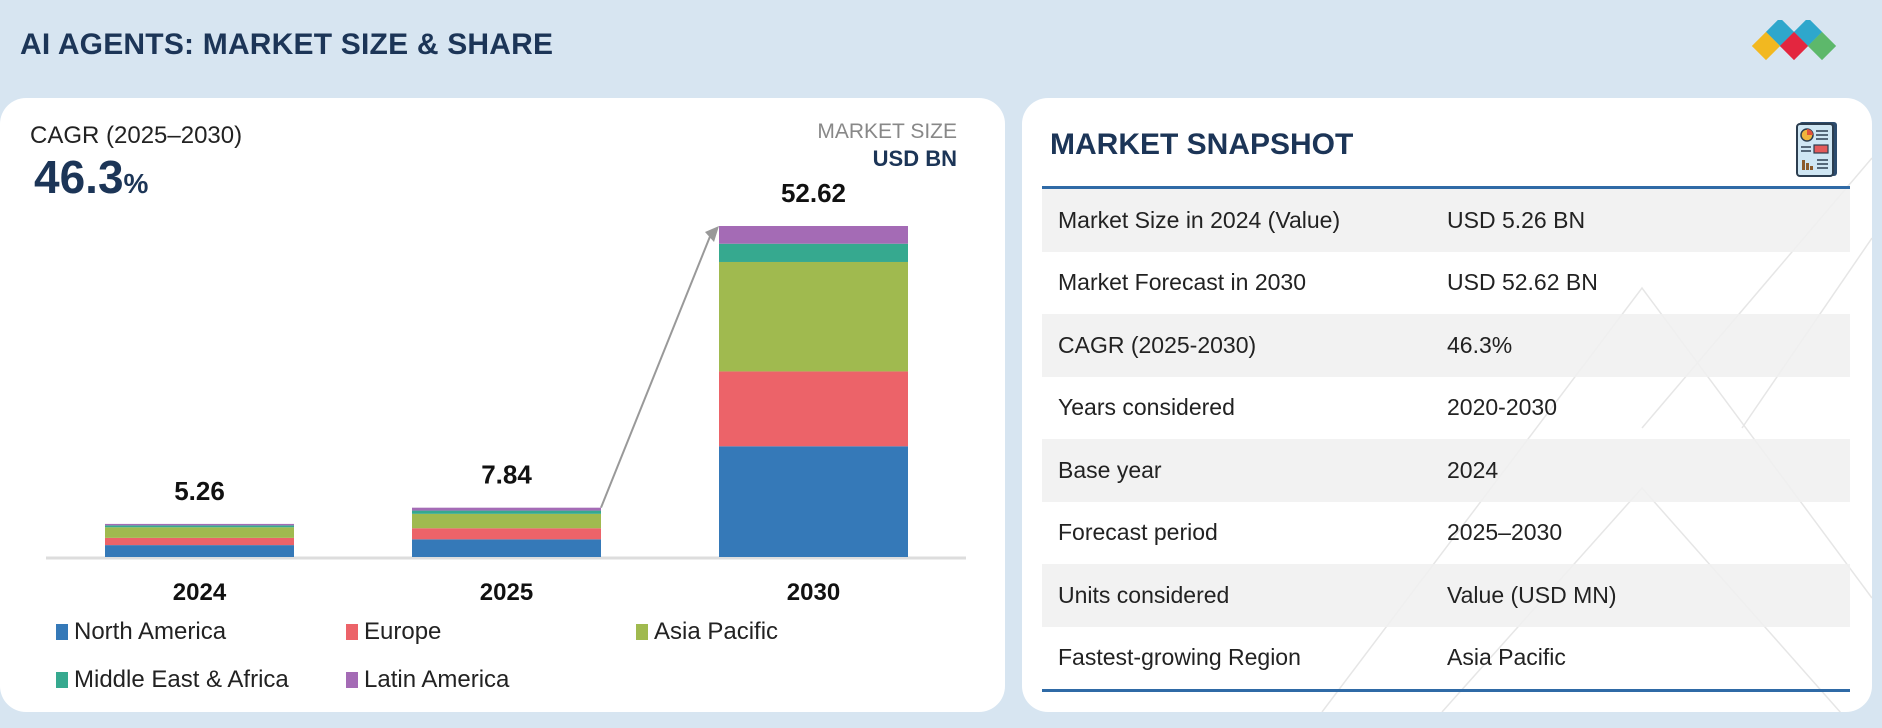 The image size is (1882, 728). Describe the element at coordinates (150, 631) in the screenshot. I see `legend-label: North America` at that location.